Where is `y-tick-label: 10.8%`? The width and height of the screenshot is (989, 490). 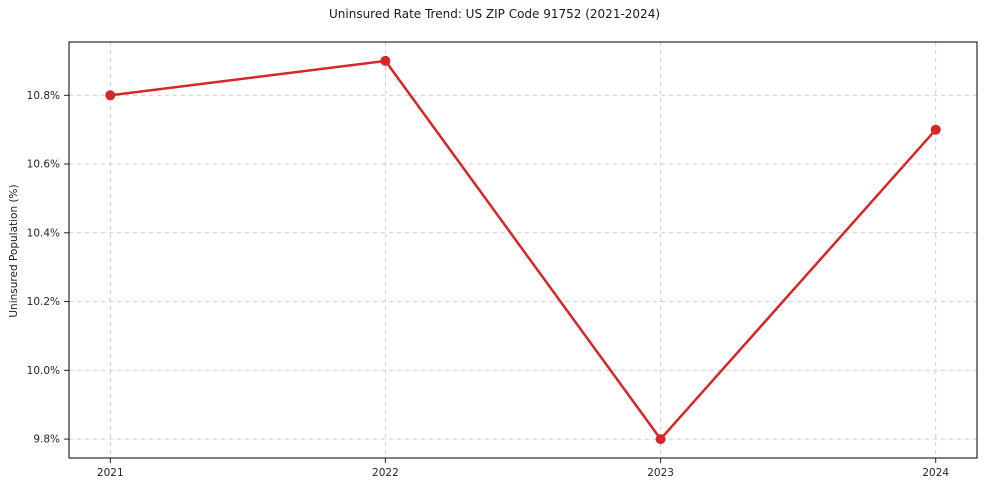
y-tick-label: 10.8% is located at coordinates (43, 96).